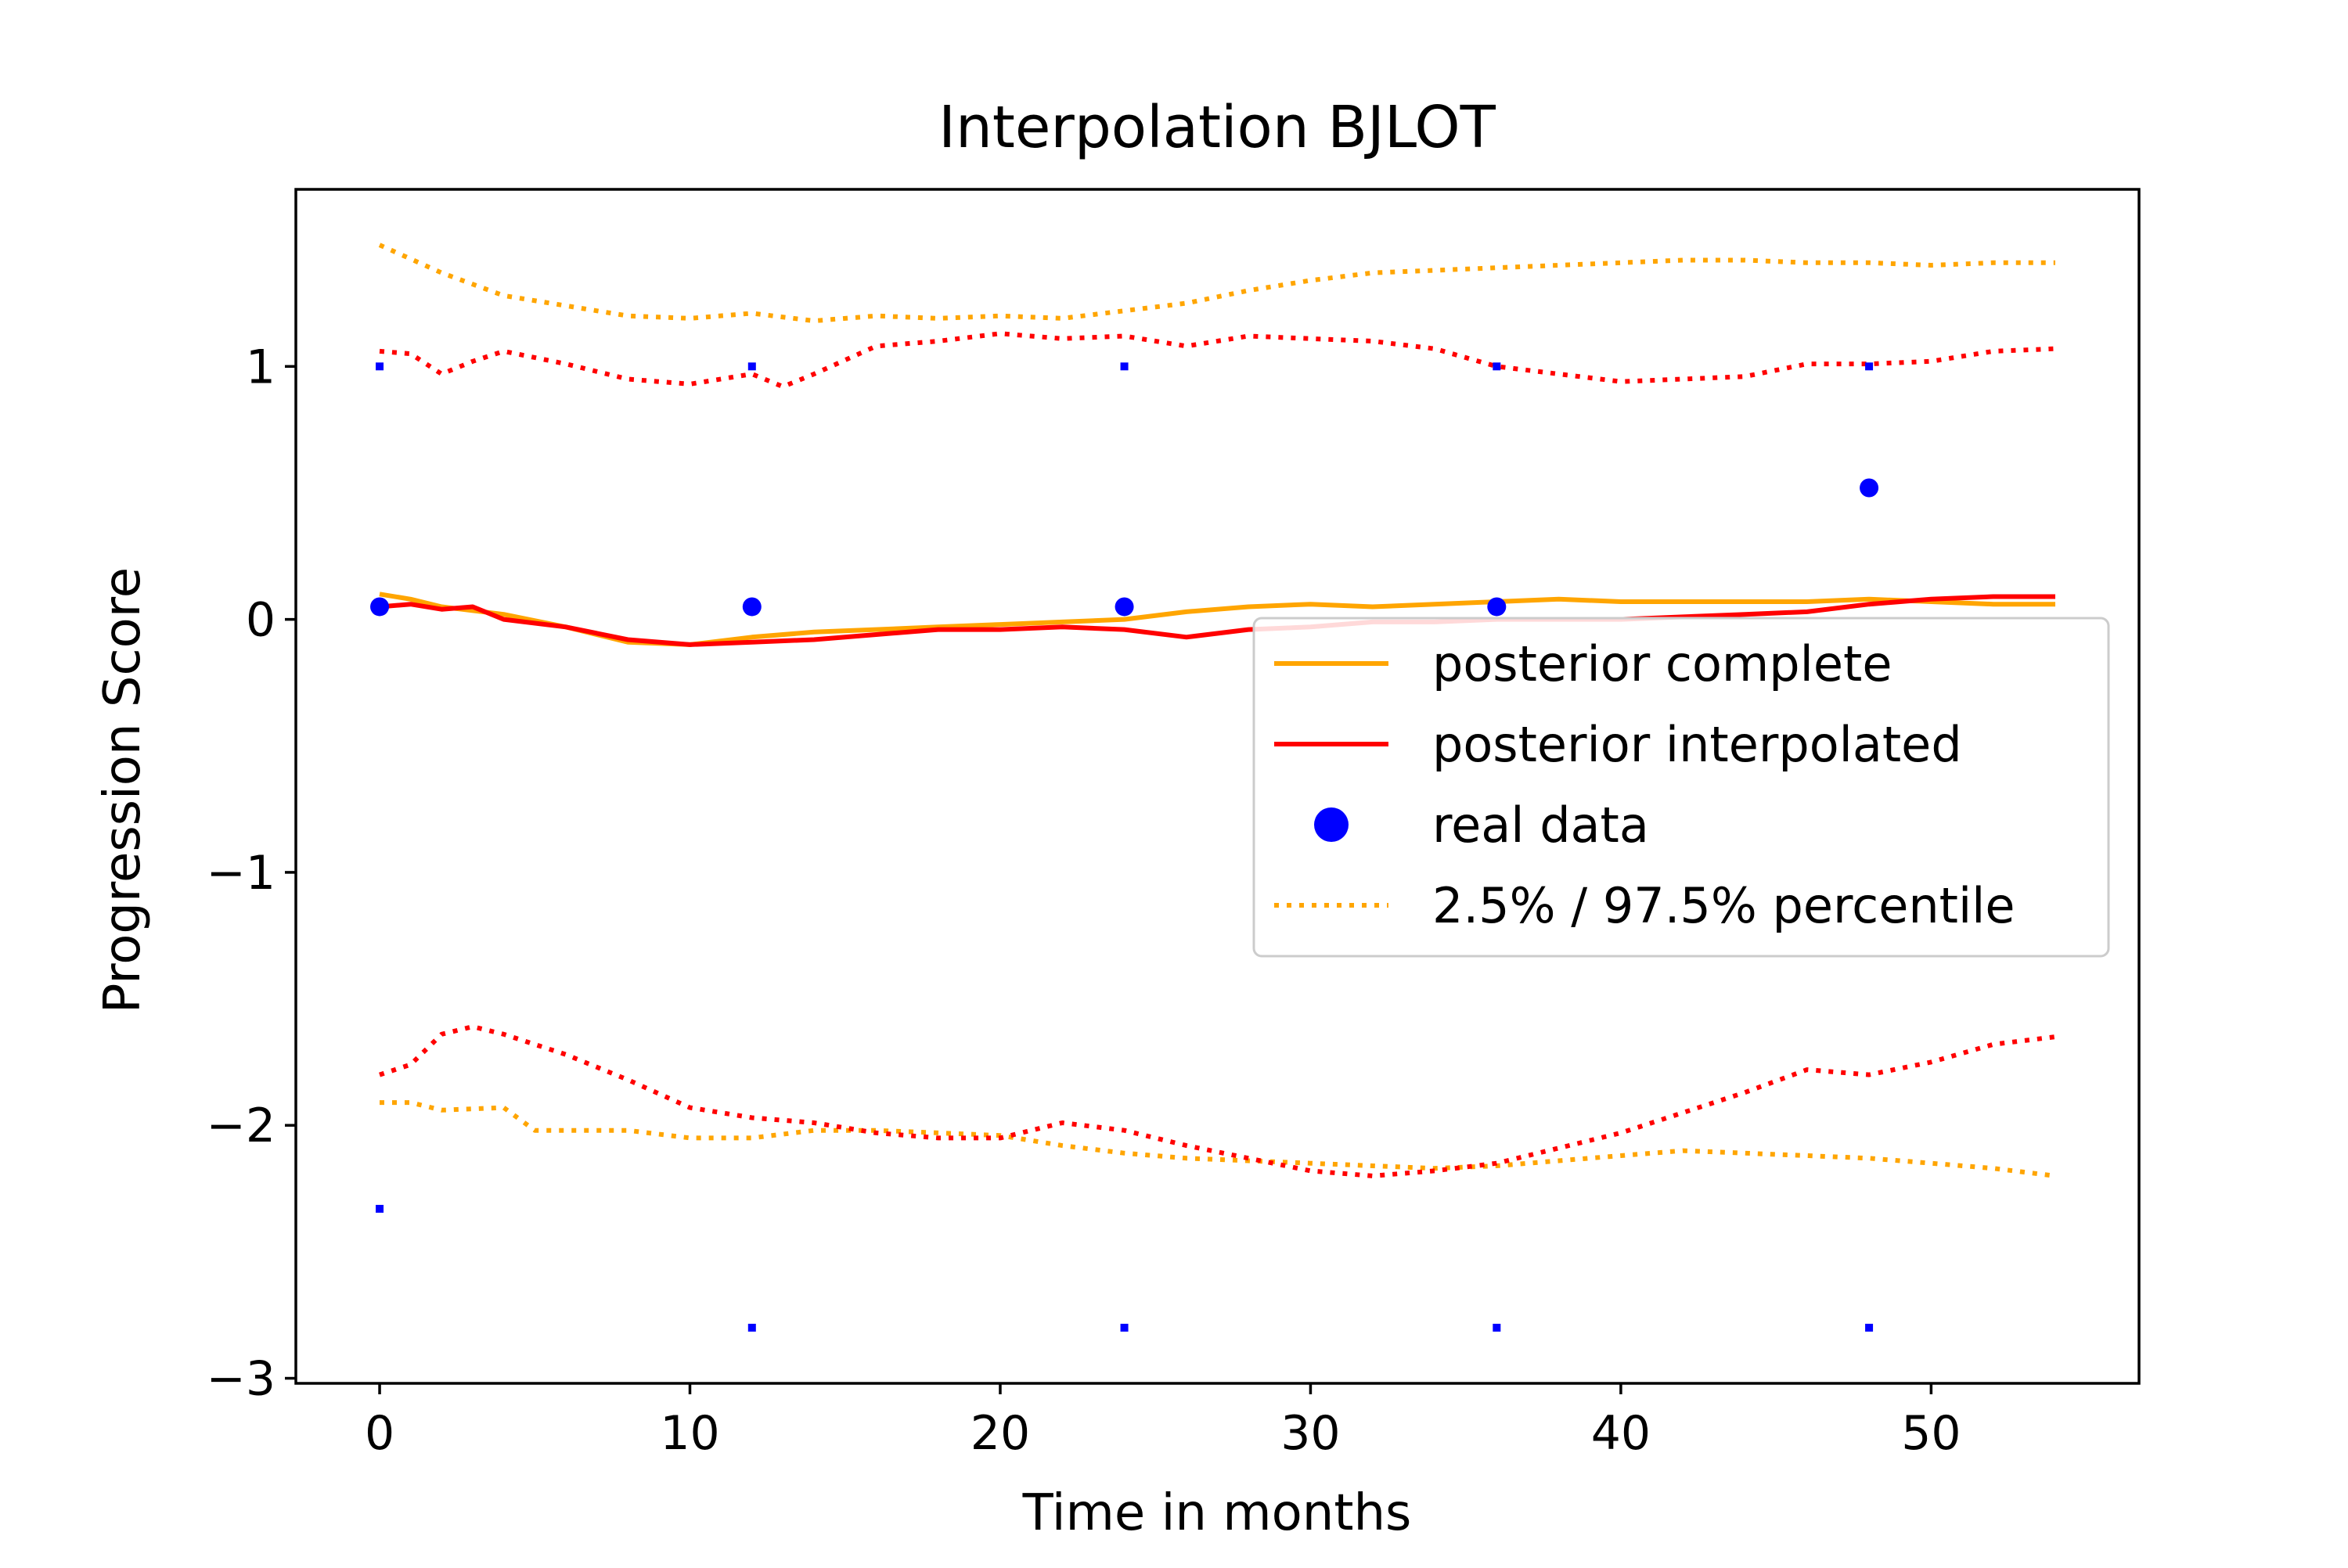 This screenshot has height=1568, width=2348. I want to click on chart-title: Interpolation BJLOT, so click(1217, 127).